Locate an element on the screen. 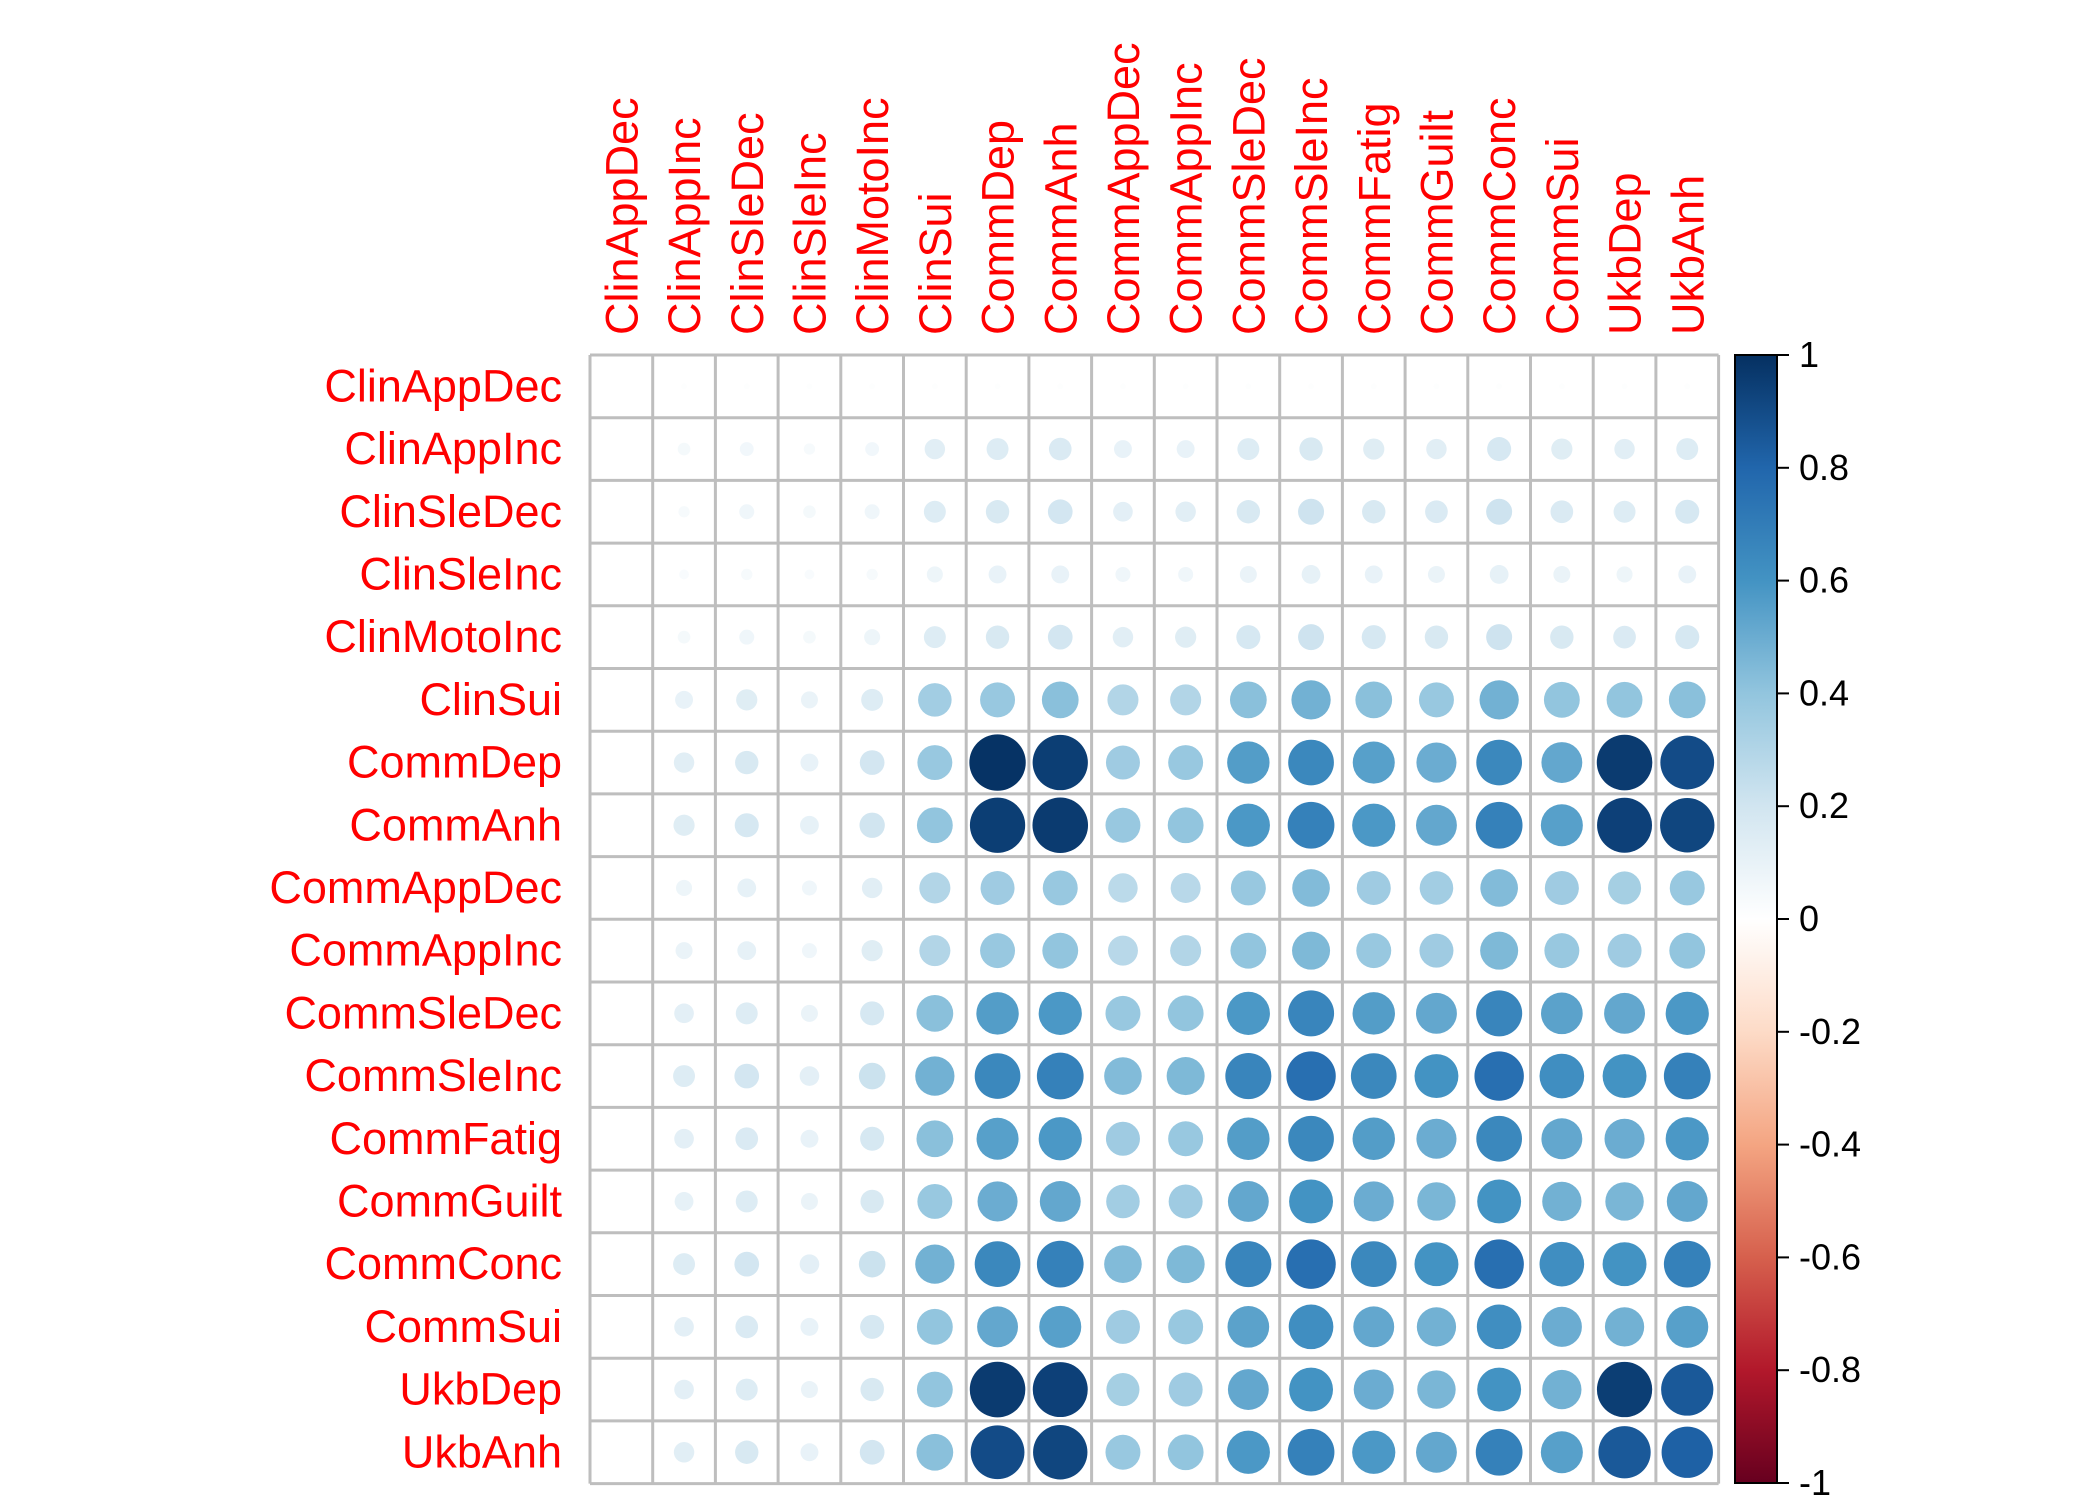  col-label-CommAppInc: CommAppInc is located at coordinates (1186, 198).